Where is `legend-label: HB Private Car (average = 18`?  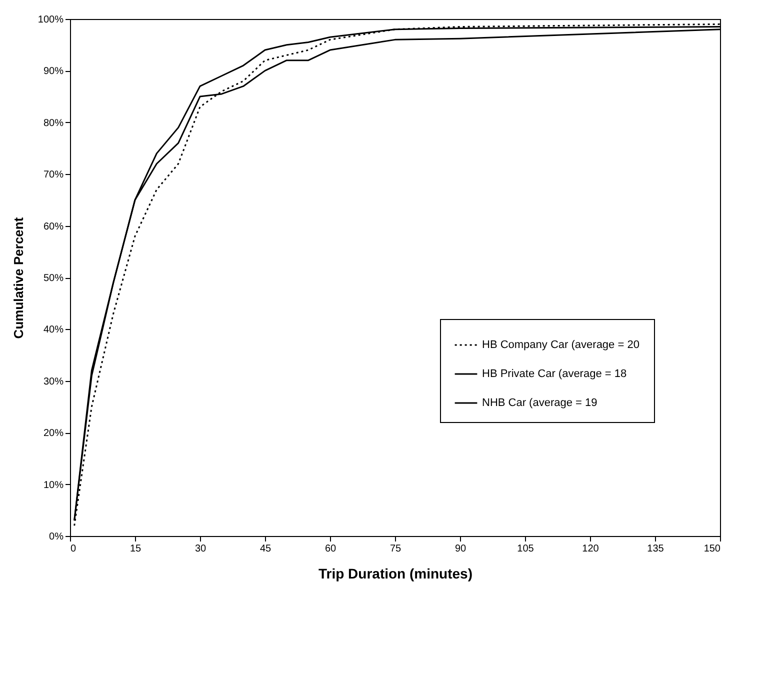 legend-label: HB Private Car (average = 18 is located at coordinates (554, 374).